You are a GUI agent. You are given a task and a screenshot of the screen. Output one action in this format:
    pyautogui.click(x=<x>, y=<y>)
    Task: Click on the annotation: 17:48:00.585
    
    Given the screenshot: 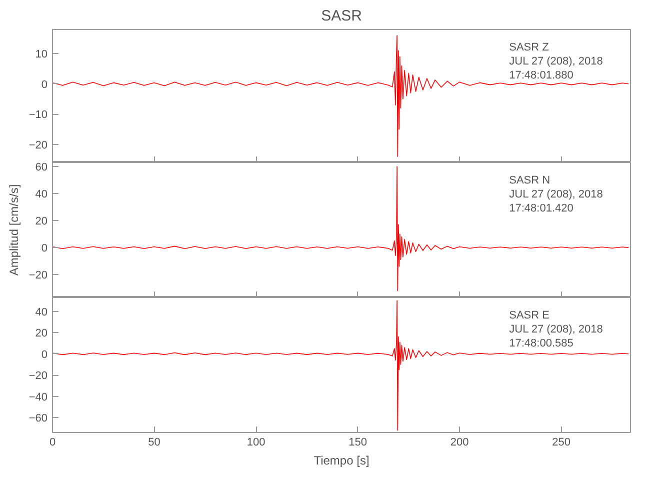 What is the action you would take?
    pyautogui.click(x=541, y=344)
    